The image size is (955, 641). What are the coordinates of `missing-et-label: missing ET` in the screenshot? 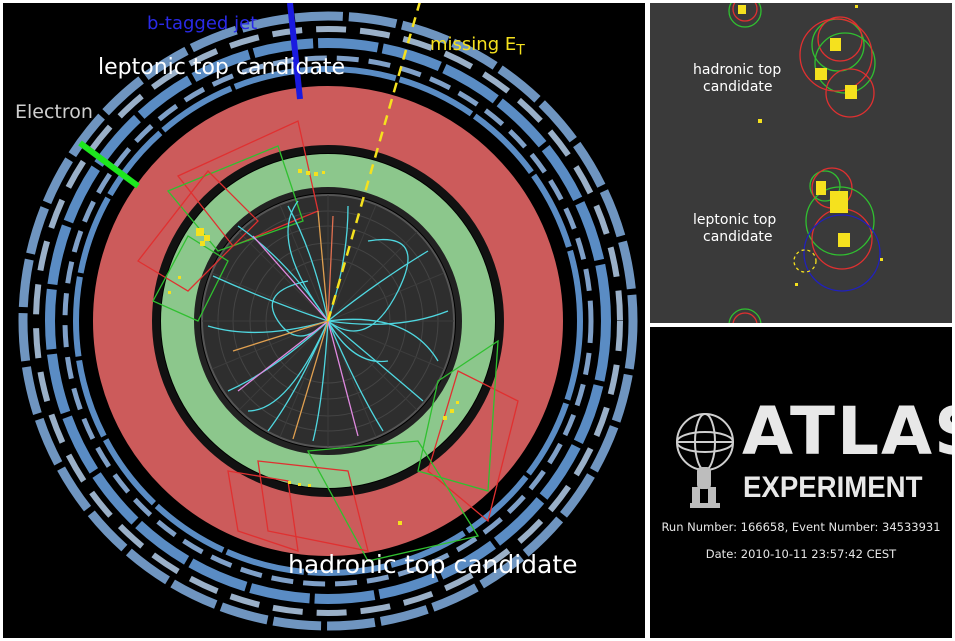 It's located at (477, 47).